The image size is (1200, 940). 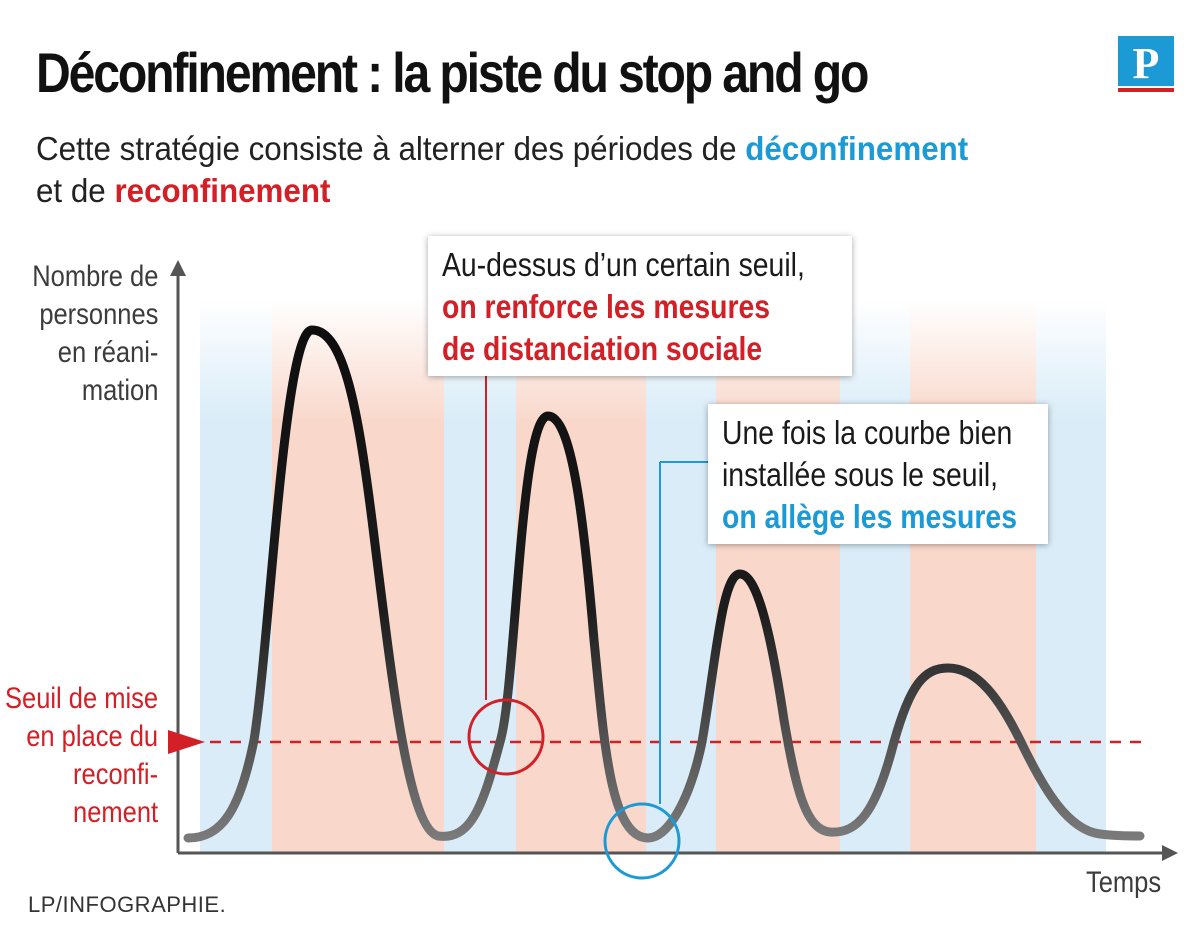 I want to click on y-axis-arrow-icon, so click(x=178, y=268).